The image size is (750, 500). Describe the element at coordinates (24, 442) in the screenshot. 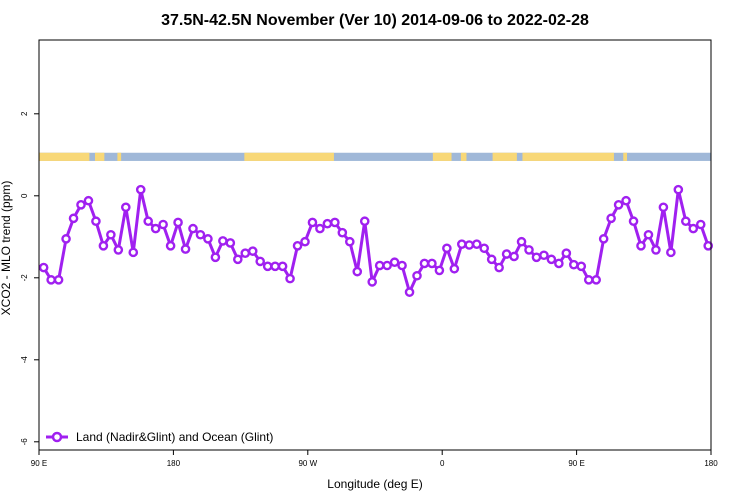

I see `y-tick-label-4: -6` at that location.